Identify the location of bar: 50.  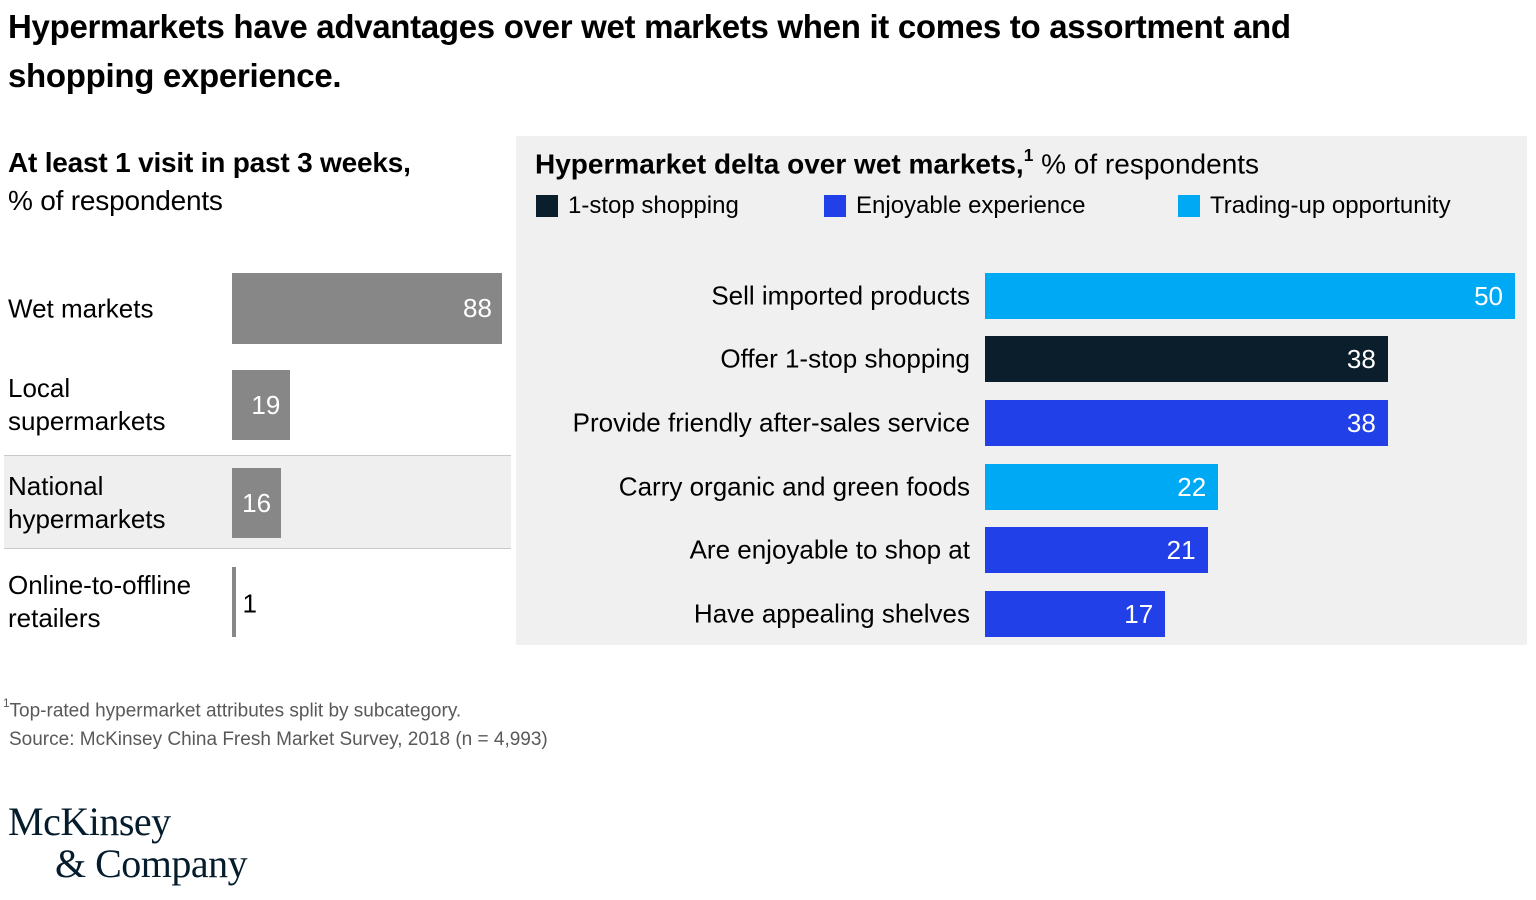
(1250, 296).